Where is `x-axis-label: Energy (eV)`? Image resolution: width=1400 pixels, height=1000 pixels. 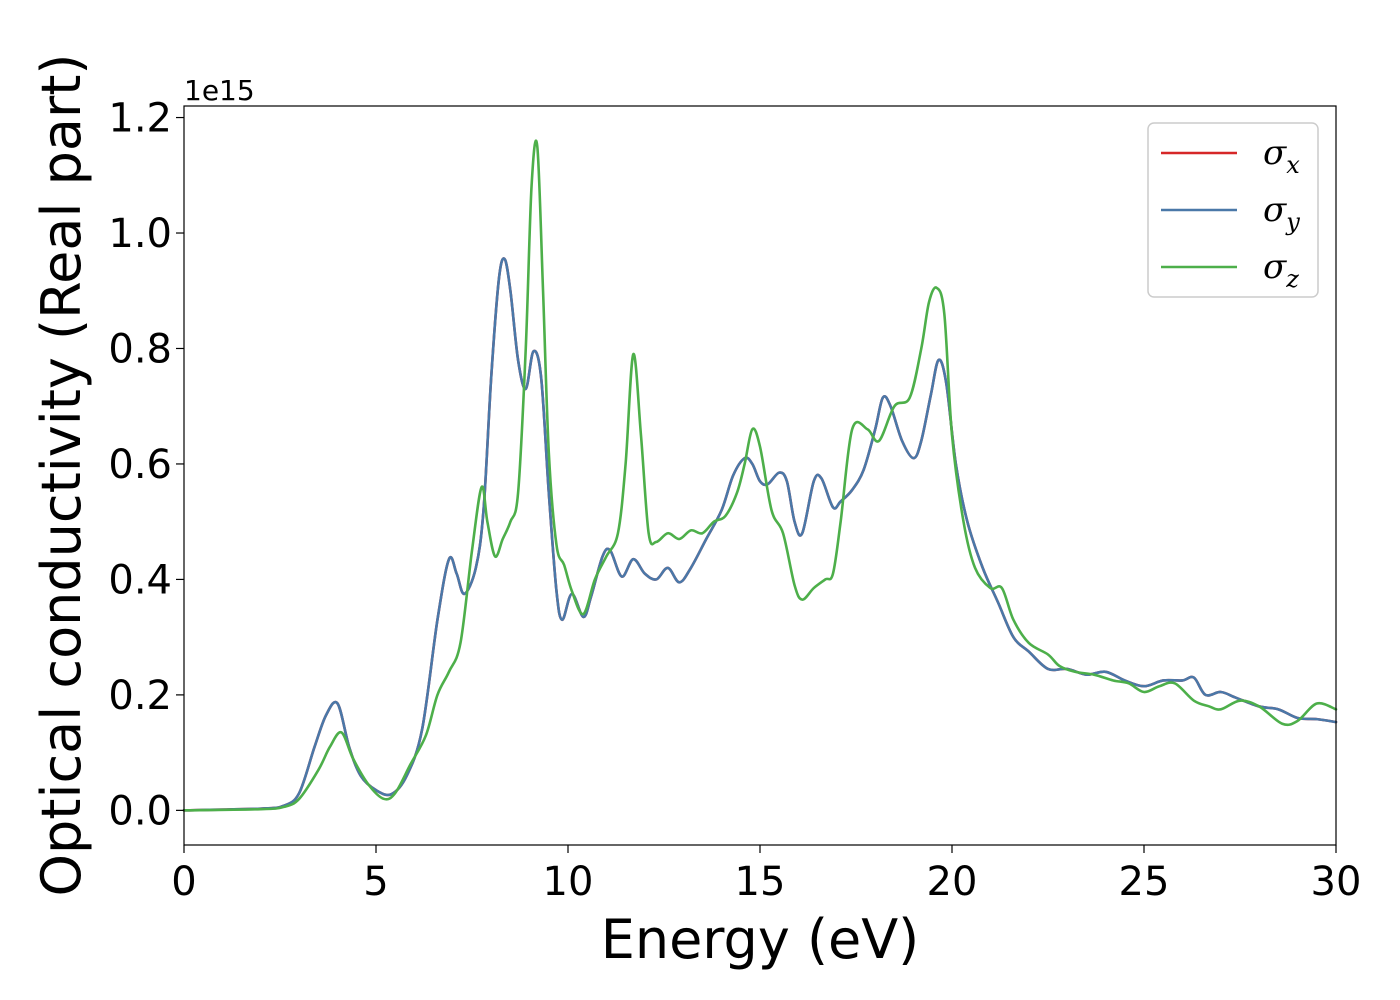 x-axis-label: Energy (eV) is located at coordinates (760, 939).